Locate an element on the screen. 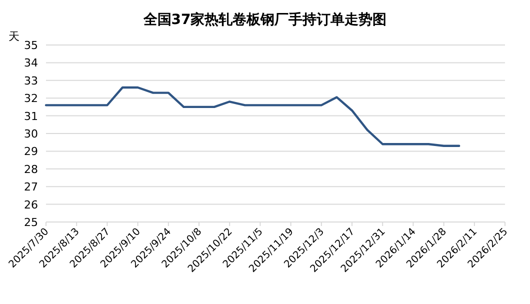  y-tick-label: 27 is located at coordinates (31, 187).